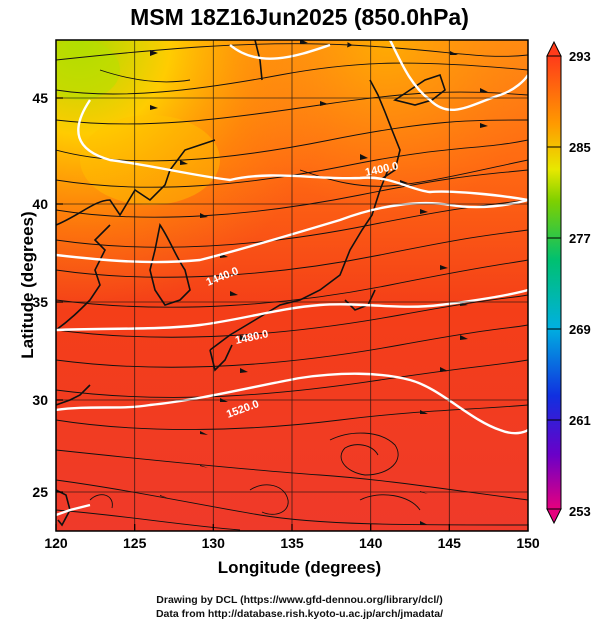 The height and width of the screenshot is (625, 599). I want to click on colorbar-max-triangle, so click(554, 48).